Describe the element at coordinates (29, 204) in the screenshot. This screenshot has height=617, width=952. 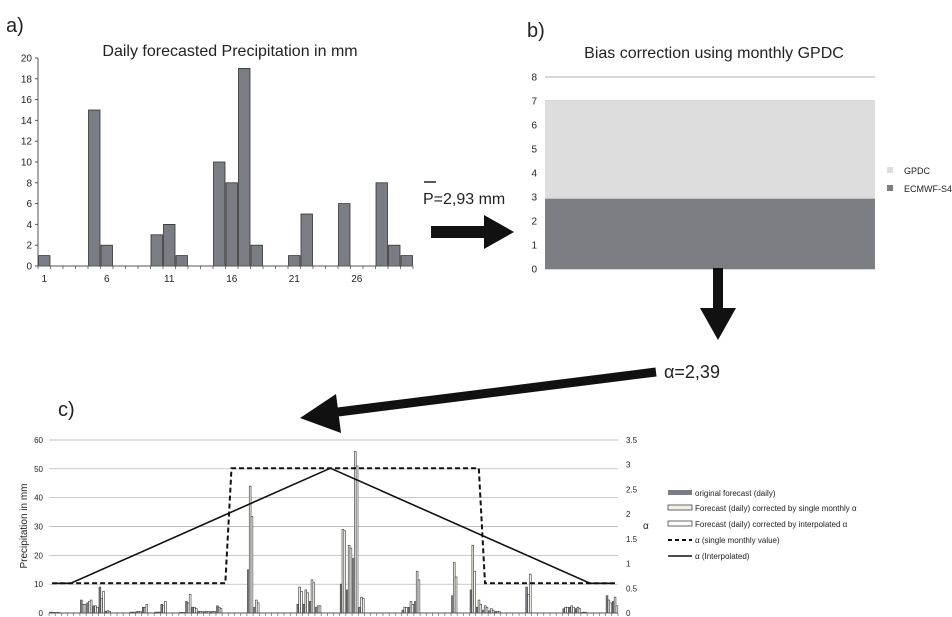
I see `panel-a-y-tick-label: 6` at that location.